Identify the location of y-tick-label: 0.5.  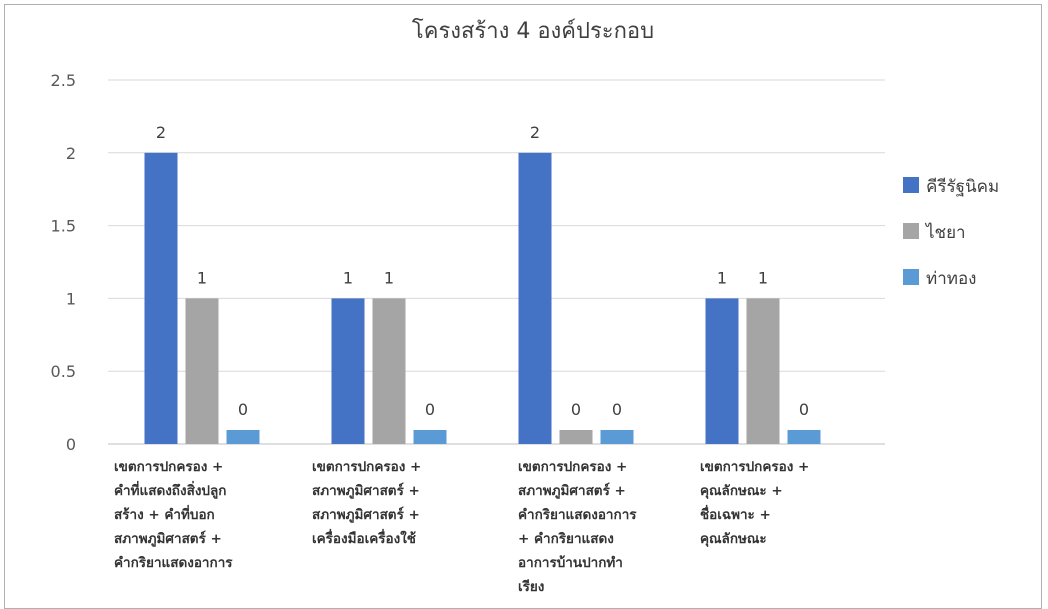
(63, 371).